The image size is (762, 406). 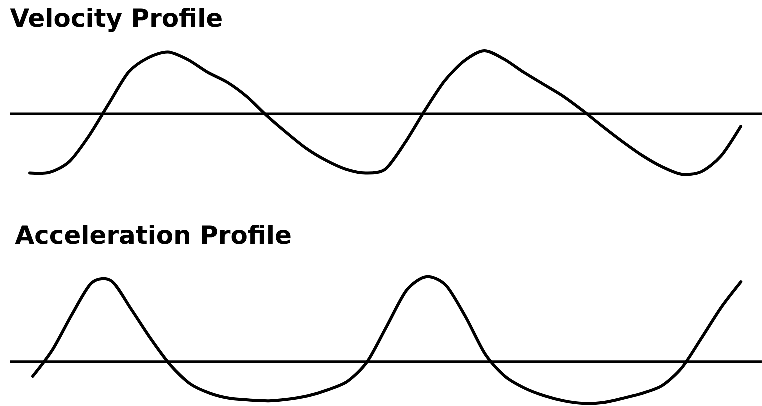 I want to click on chart-title: Acceleration Profile, so click(x=153, y=234).